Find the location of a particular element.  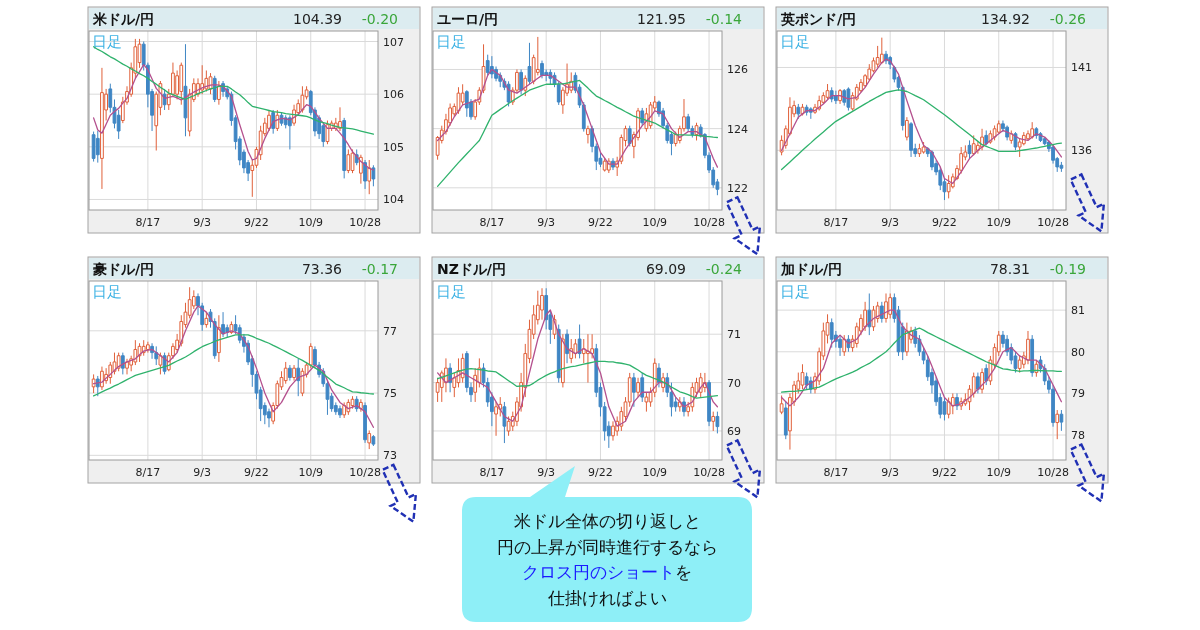

chart-title: ユーロ/円 is located at coordinates (468, 19).